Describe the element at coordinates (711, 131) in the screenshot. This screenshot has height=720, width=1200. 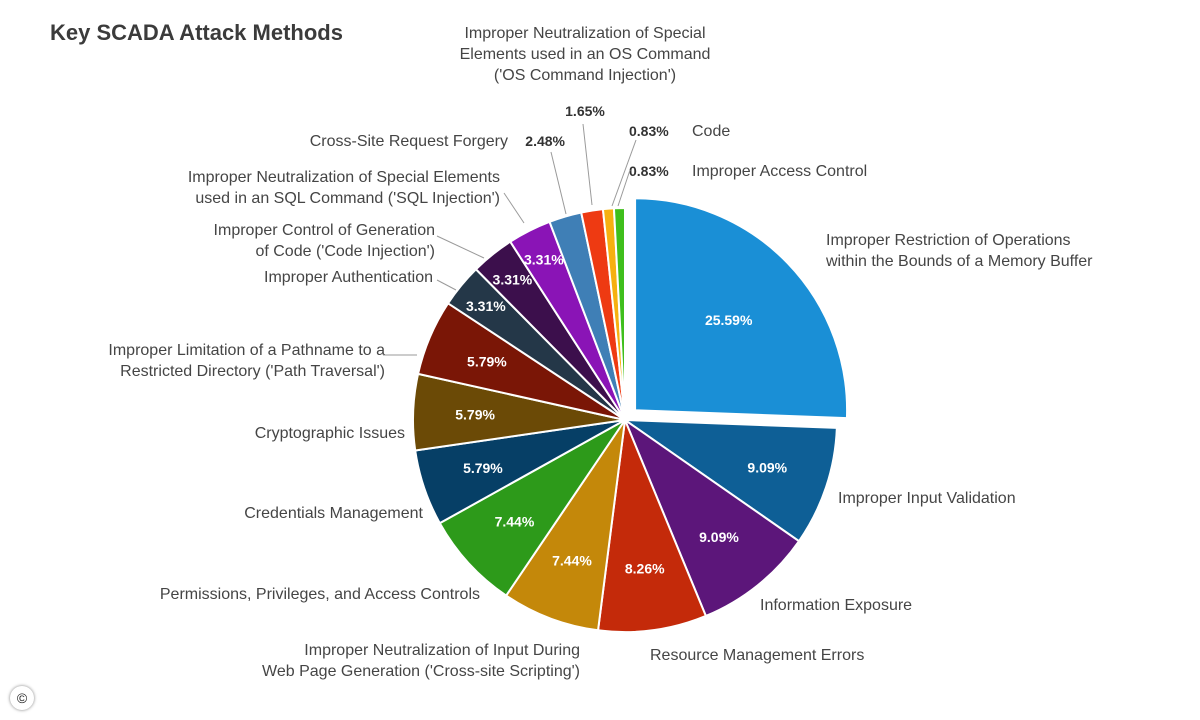
I see `category-label: Code` at that location.